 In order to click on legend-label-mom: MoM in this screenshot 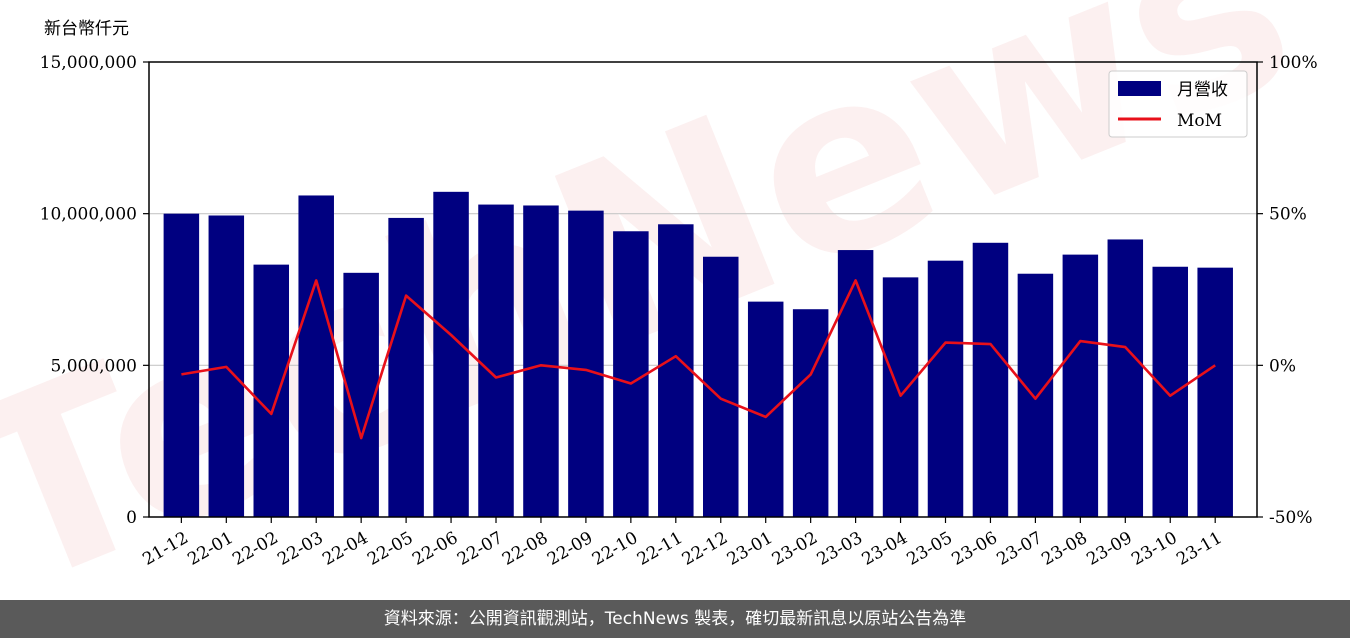, I will do `click(1199, 121)`.